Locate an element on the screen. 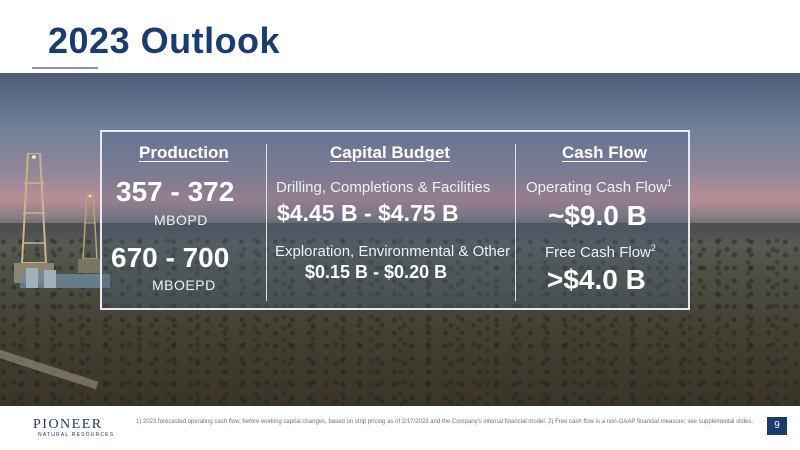 The image size is (800, 450). company-logo: PIONEER is located at coordinates (68, 424).